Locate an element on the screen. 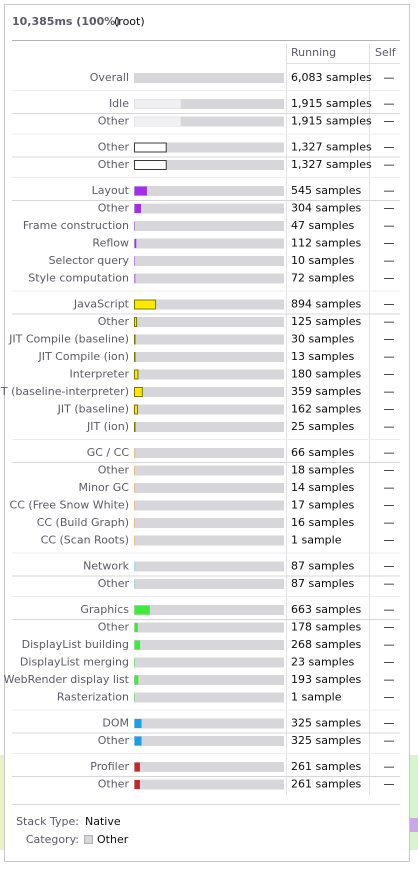 The height and width of the screenshot is (875, 418). running-value: 112 samples is located at coordinates (326, 243).